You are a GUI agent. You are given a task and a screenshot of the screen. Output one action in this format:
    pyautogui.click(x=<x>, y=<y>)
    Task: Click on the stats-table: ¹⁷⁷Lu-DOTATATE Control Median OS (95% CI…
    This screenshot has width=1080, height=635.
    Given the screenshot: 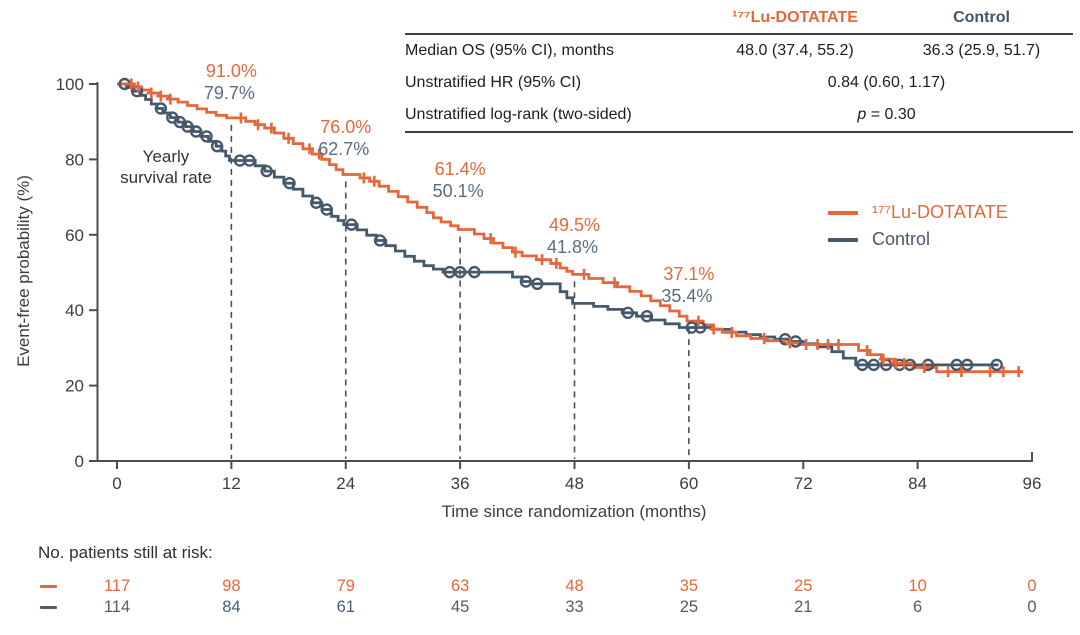 What is the action you would take?
    pyautogui.click(x=739, y=68)
    